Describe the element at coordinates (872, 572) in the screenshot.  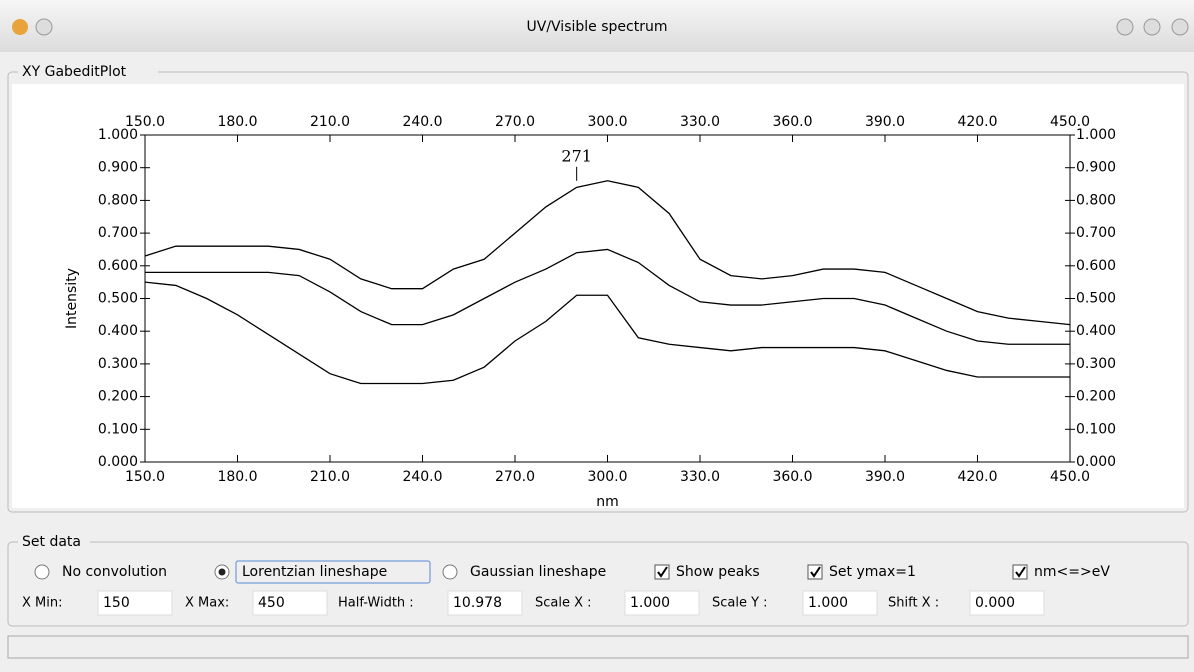
I see `checkbox-label: Set ymax=1` at that location.